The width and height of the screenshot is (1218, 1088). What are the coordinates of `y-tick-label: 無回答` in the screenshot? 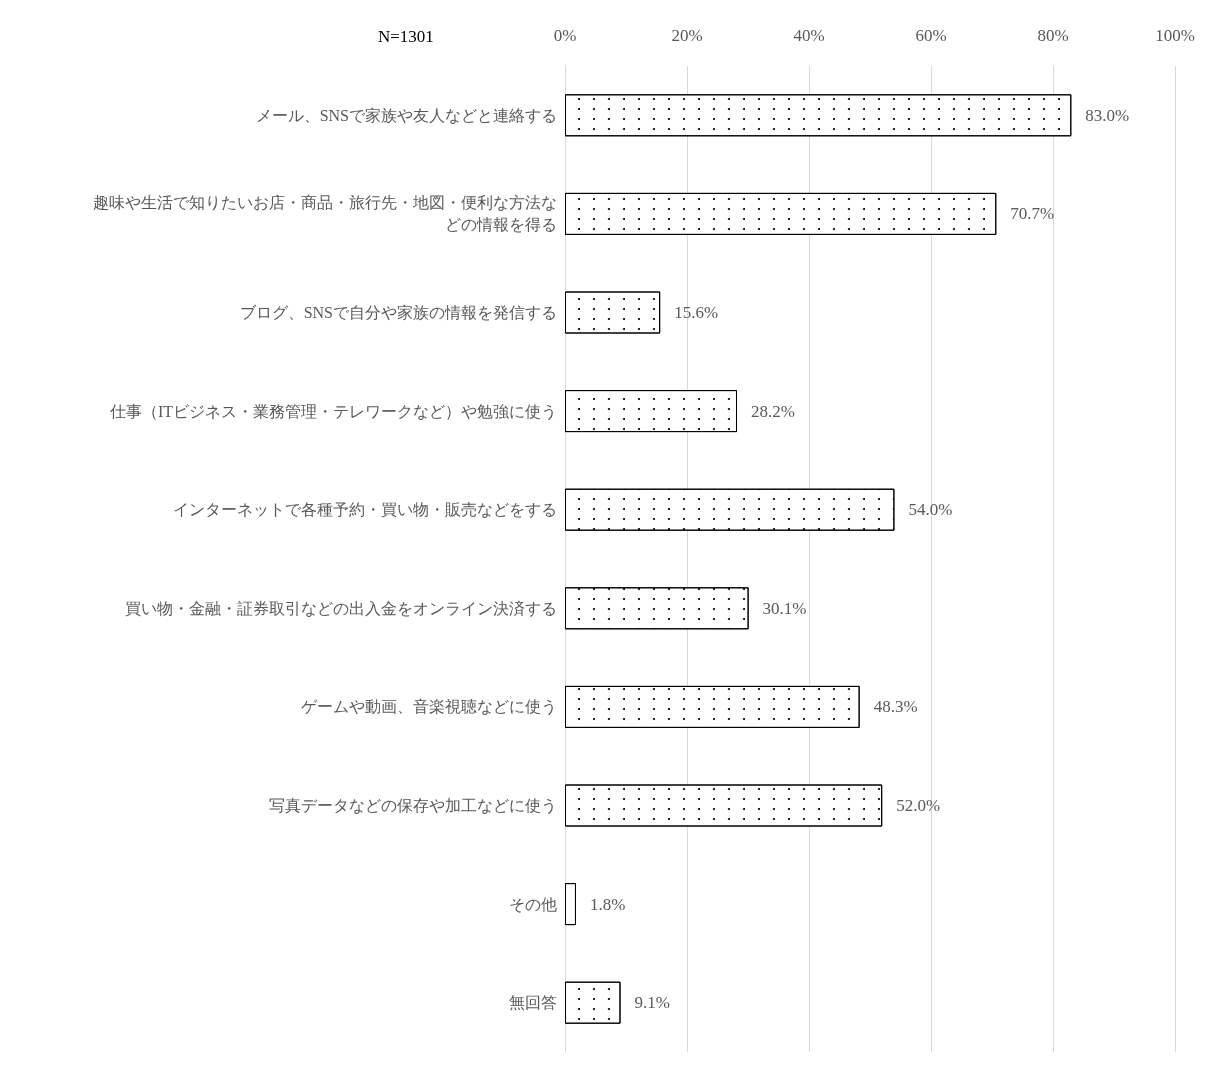 It's located at (533, 1003).